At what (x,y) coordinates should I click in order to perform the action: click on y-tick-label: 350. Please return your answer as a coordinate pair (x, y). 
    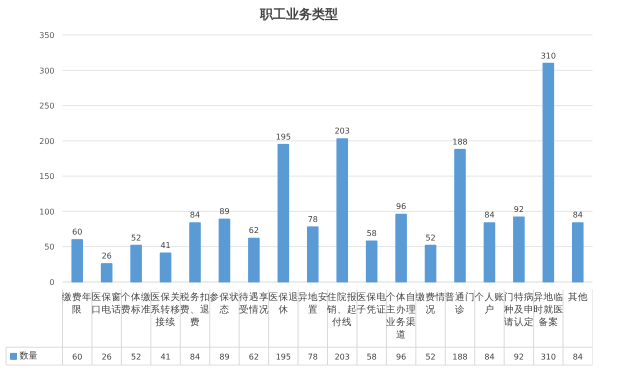
    Looking at the image, I should click on (47, 35).